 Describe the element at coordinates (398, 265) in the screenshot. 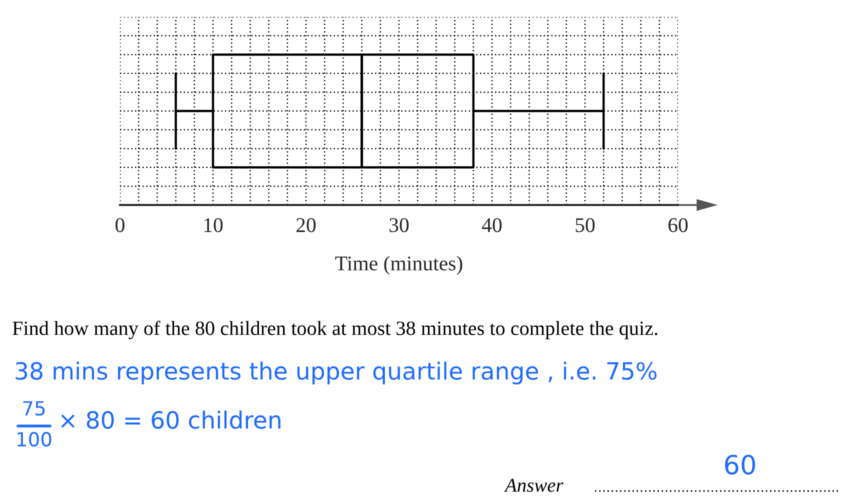

I see `x-axis-title: Time (minutes)` at that location.